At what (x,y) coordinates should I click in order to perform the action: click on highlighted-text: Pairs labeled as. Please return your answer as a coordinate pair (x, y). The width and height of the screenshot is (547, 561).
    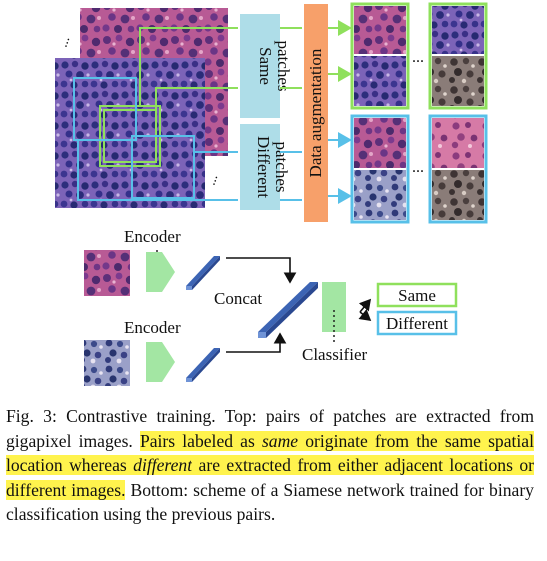
    Looking at the image, I should click on (197, 440).